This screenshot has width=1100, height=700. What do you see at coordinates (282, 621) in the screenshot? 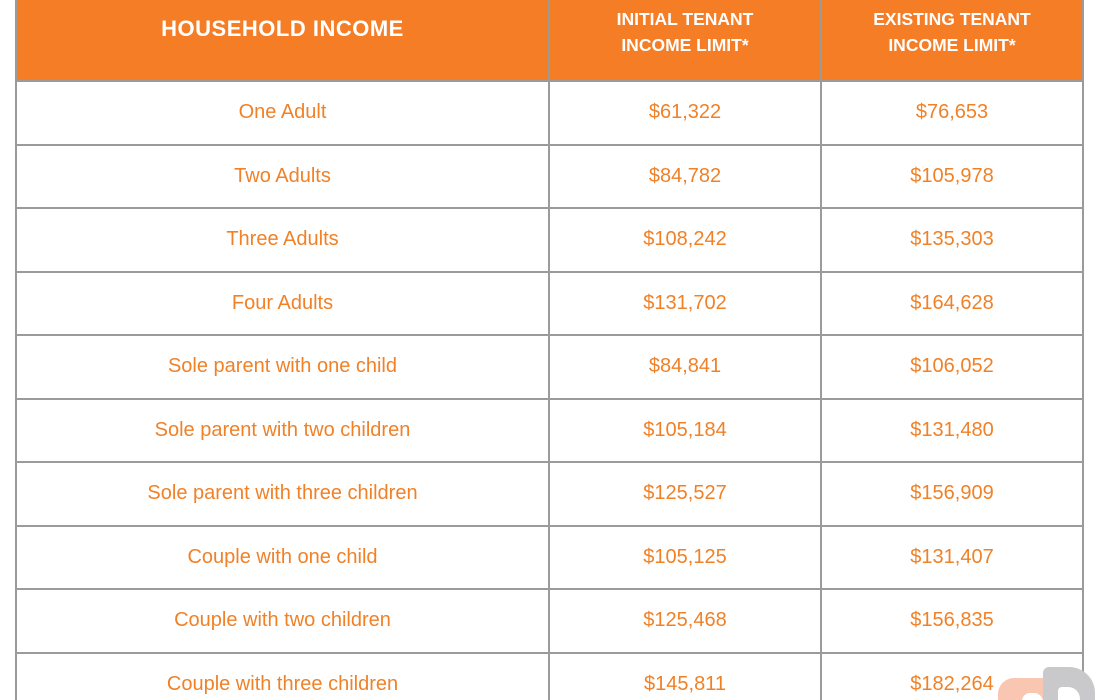
I see `household-cell: Couple with two children` at bounding box center [282, 621].